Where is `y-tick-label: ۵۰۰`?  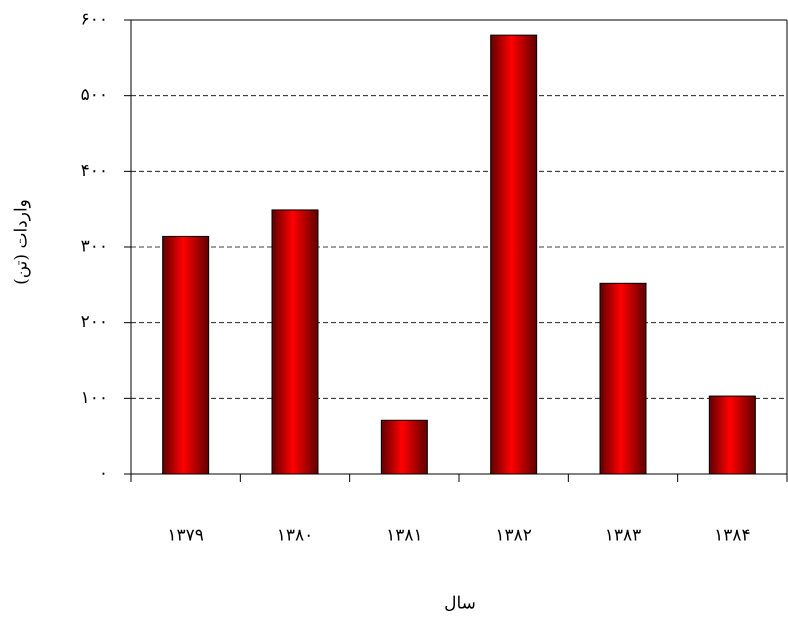
y-tick-label: ۵۰۰ is located at coordinates (94, 95).